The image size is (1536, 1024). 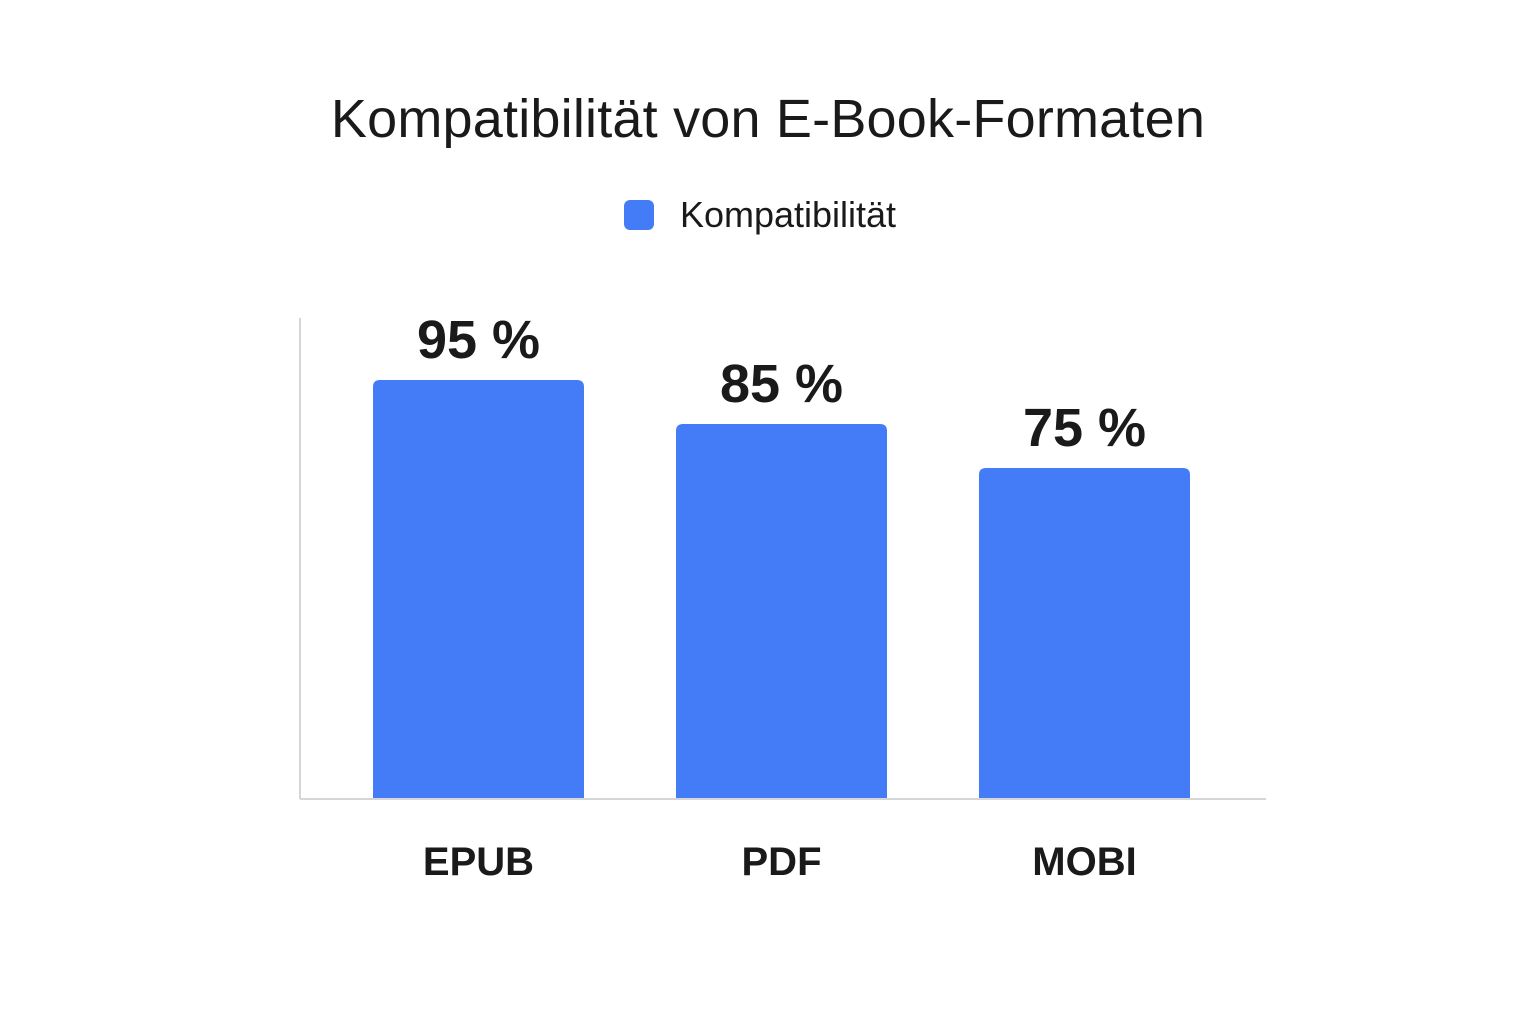 I want to click on value-label-pdf: 85 %, so click(x=781, y=384).